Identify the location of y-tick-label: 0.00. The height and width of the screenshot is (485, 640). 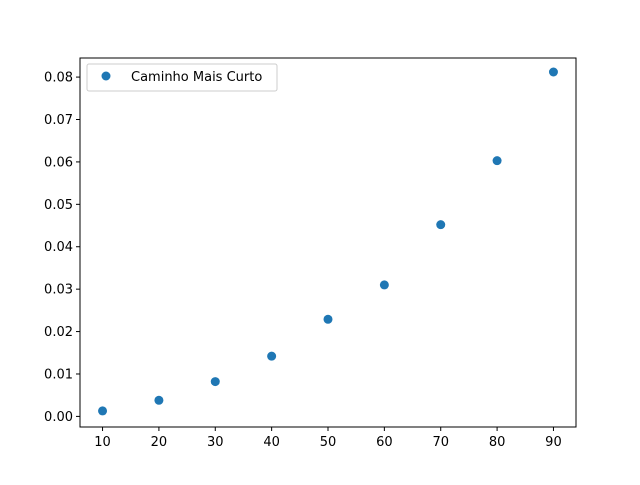
(58, 417).